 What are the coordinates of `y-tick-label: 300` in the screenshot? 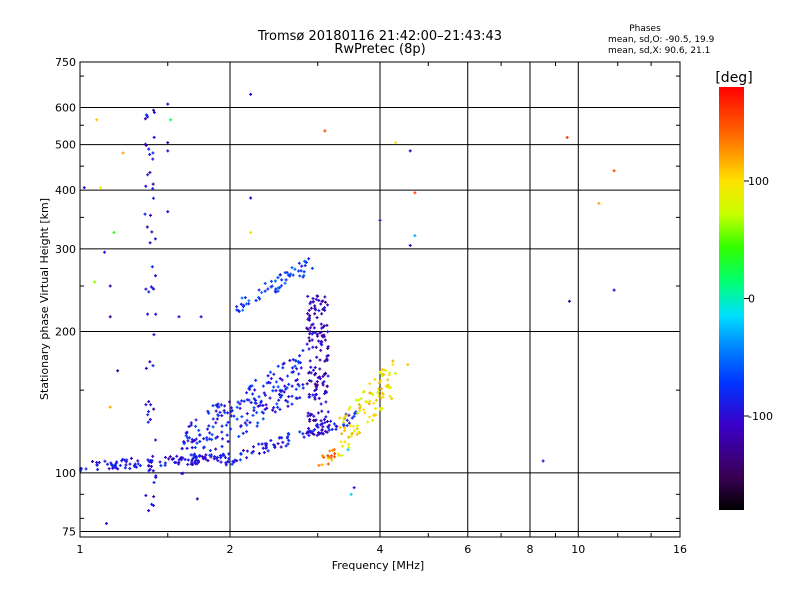 It's located at (65, 249).